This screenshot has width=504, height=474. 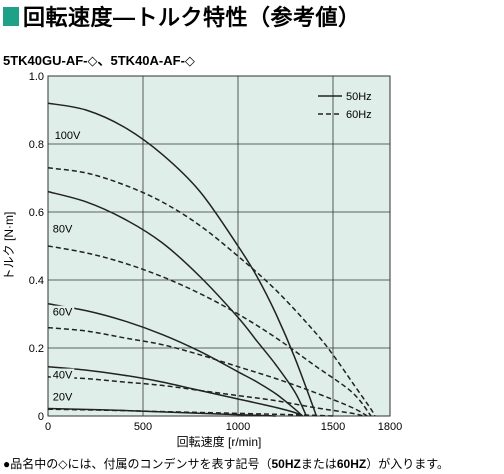 What do you see at coordinates (66, 266) in the screenshot?
I see `voltage-labels: 100V 80V 60V 40V 20V` at bounding box center [66, 266].